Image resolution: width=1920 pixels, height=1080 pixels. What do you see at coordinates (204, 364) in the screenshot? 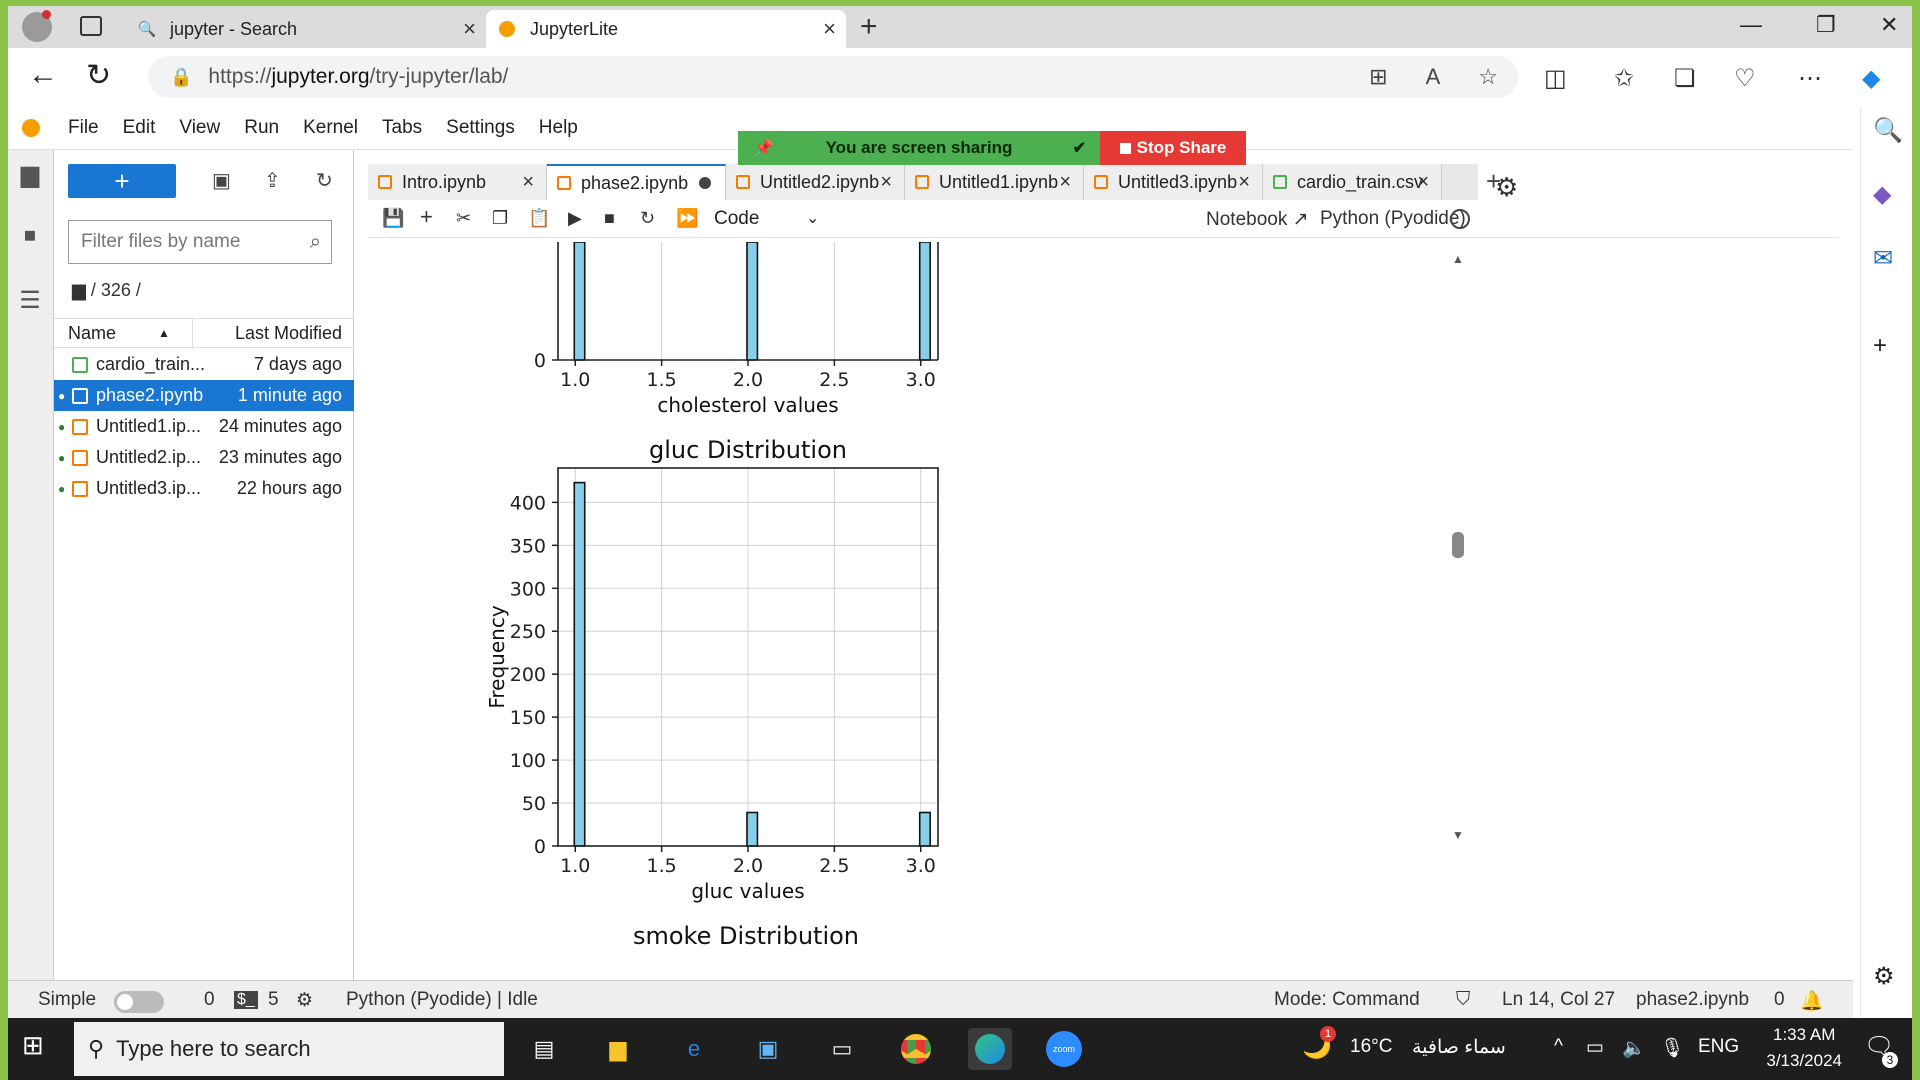
I see `file-row: cardio_train... 7 days ago` at bounding box center [204, 364].